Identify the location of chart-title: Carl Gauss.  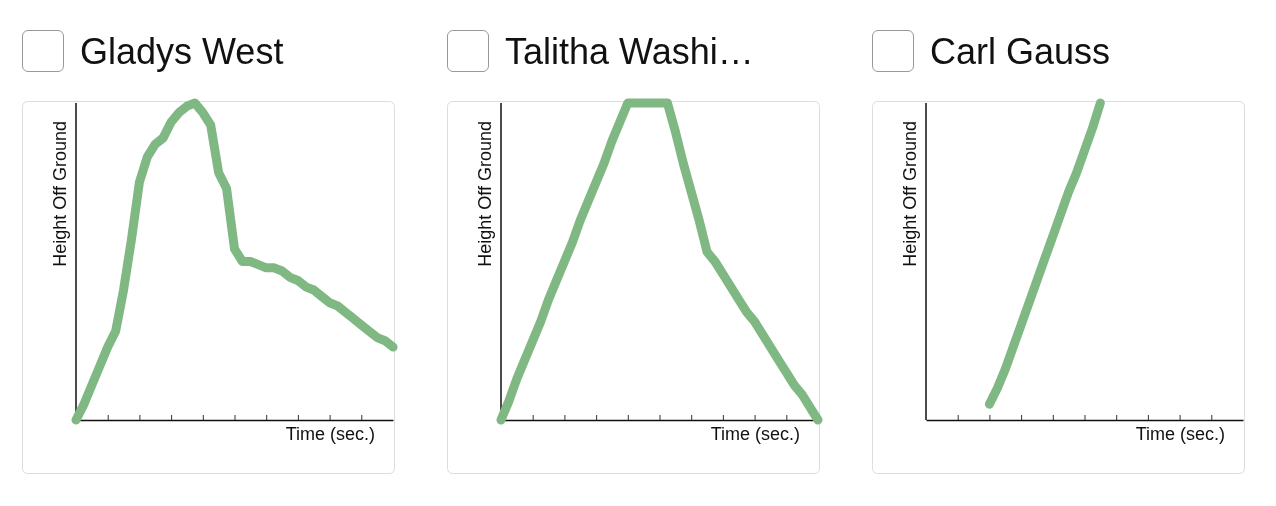
(1020, 52).